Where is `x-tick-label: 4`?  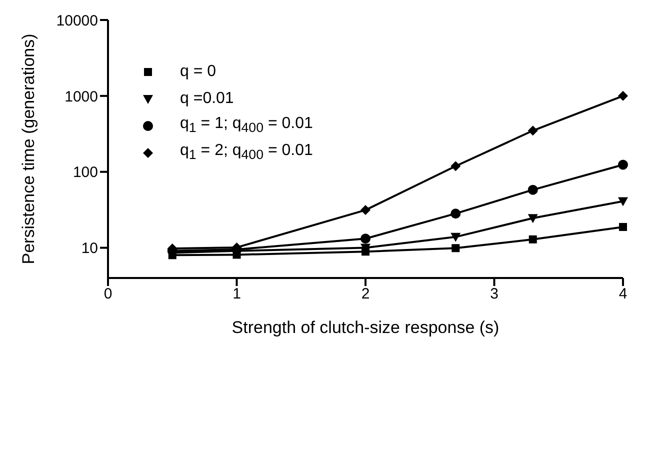
x-tick-label: 4 is located at coordinates (623, 294).